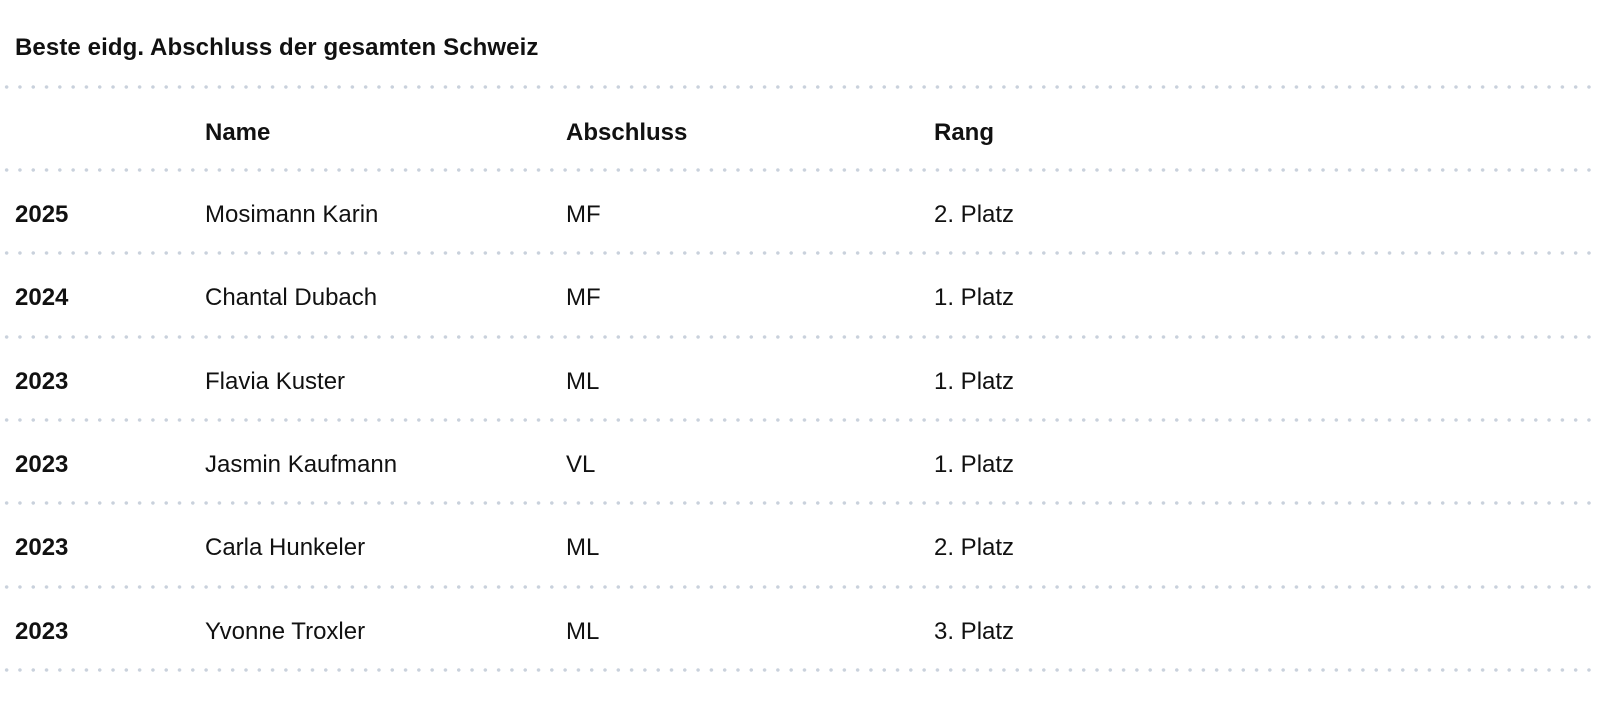 The image size is (1600, 707). What do you see at coordinates (974, 631) in the screenshot?
I see `cell-rang: 3. Platz` at bounding box center [974, 631].